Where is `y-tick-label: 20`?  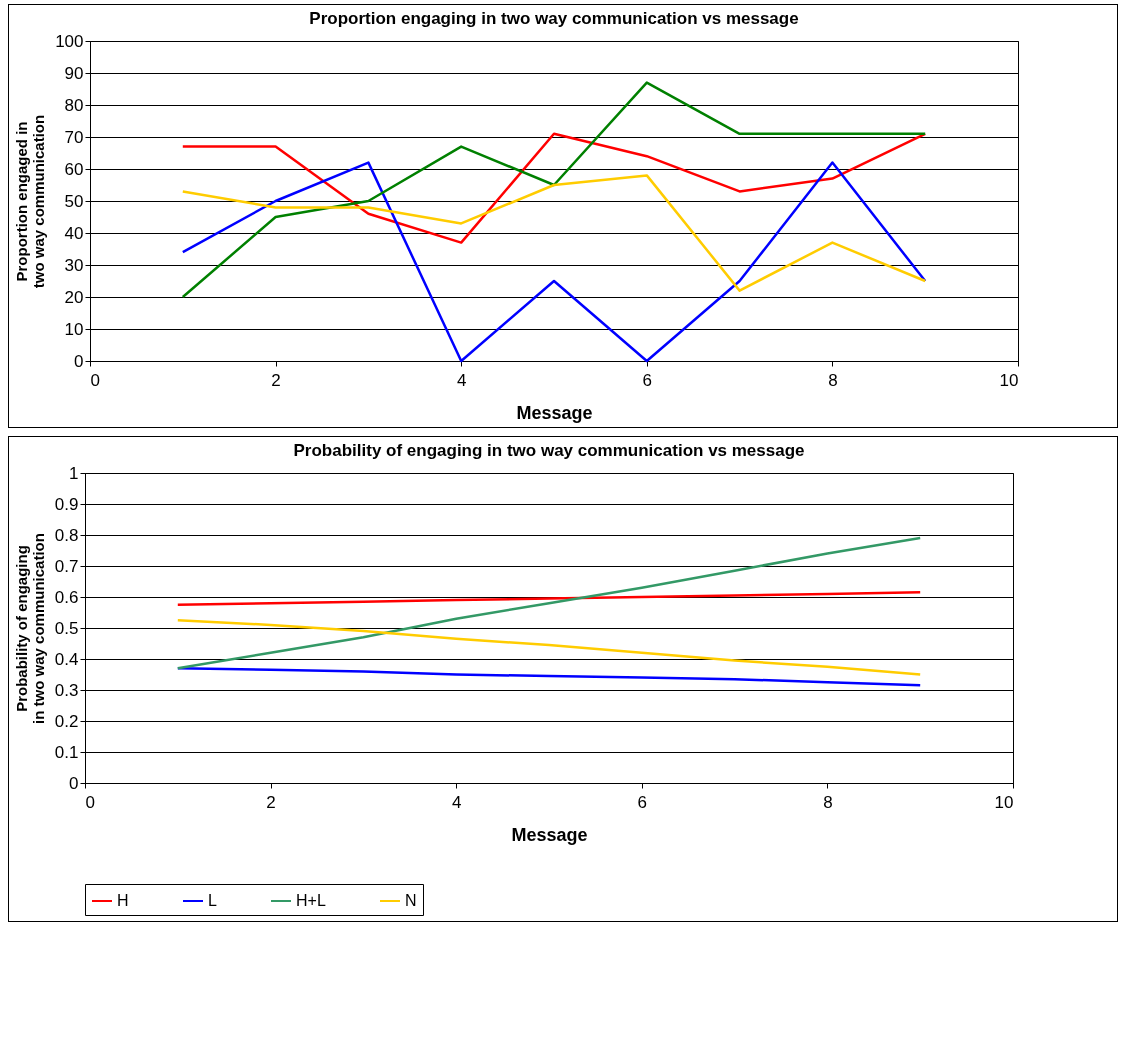 y-tick-label: 20 is located at coordinates (74, 297).